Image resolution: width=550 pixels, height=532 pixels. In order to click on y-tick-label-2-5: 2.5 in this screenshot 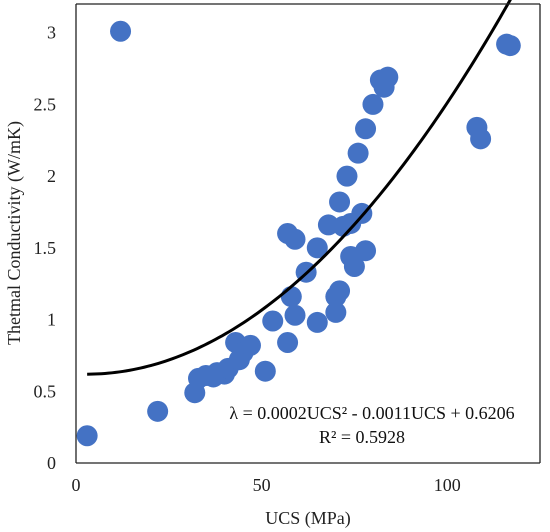, I will do `click(45, 104)`.